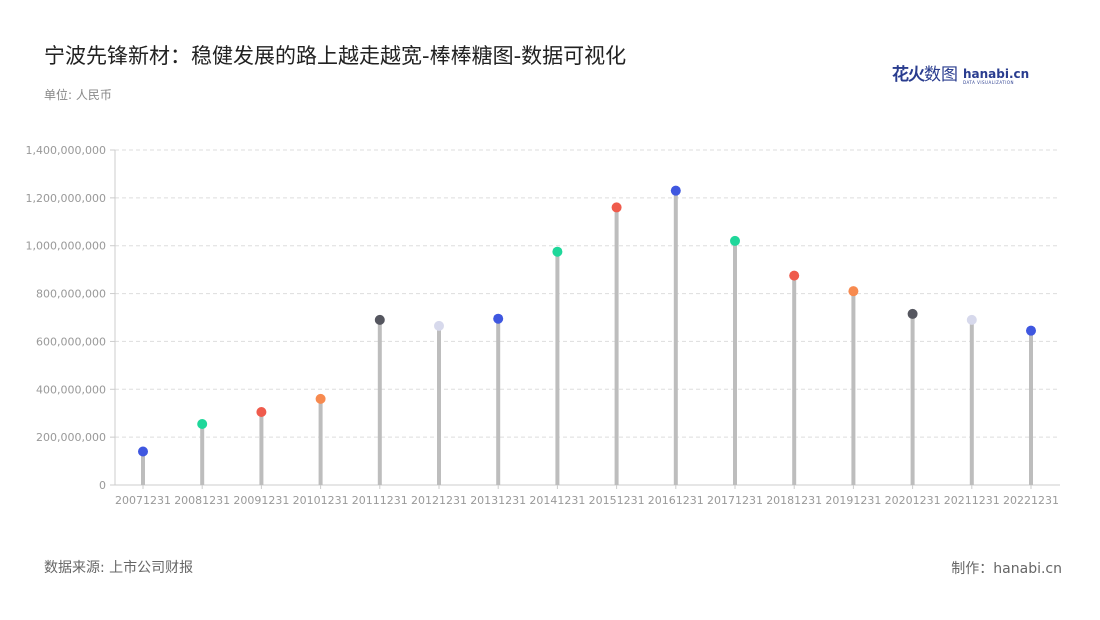 This screenshot has width=1100, height=620. What do you see at coordinates (261, 500) in the screenshot?
I see `x-tick-label: 20091231` at bounding box center [261, 500].